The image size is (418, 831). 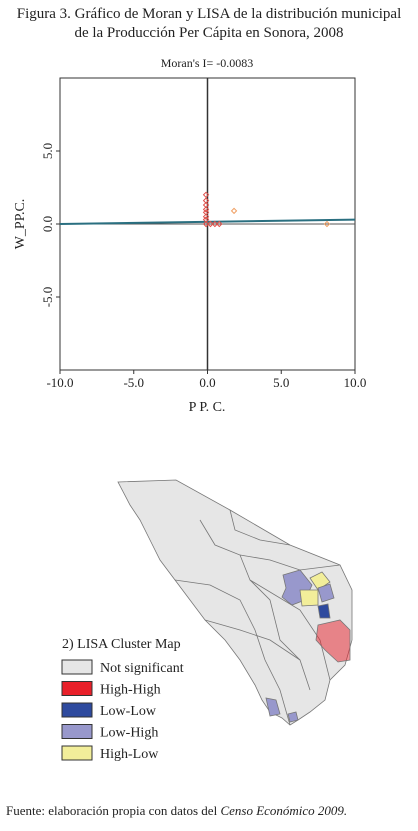 What do you see at coordinates (121, 644) in the screenshot?
I see `legend-title: 2) LISA Cluster Map` at bounding box center [121, 644].